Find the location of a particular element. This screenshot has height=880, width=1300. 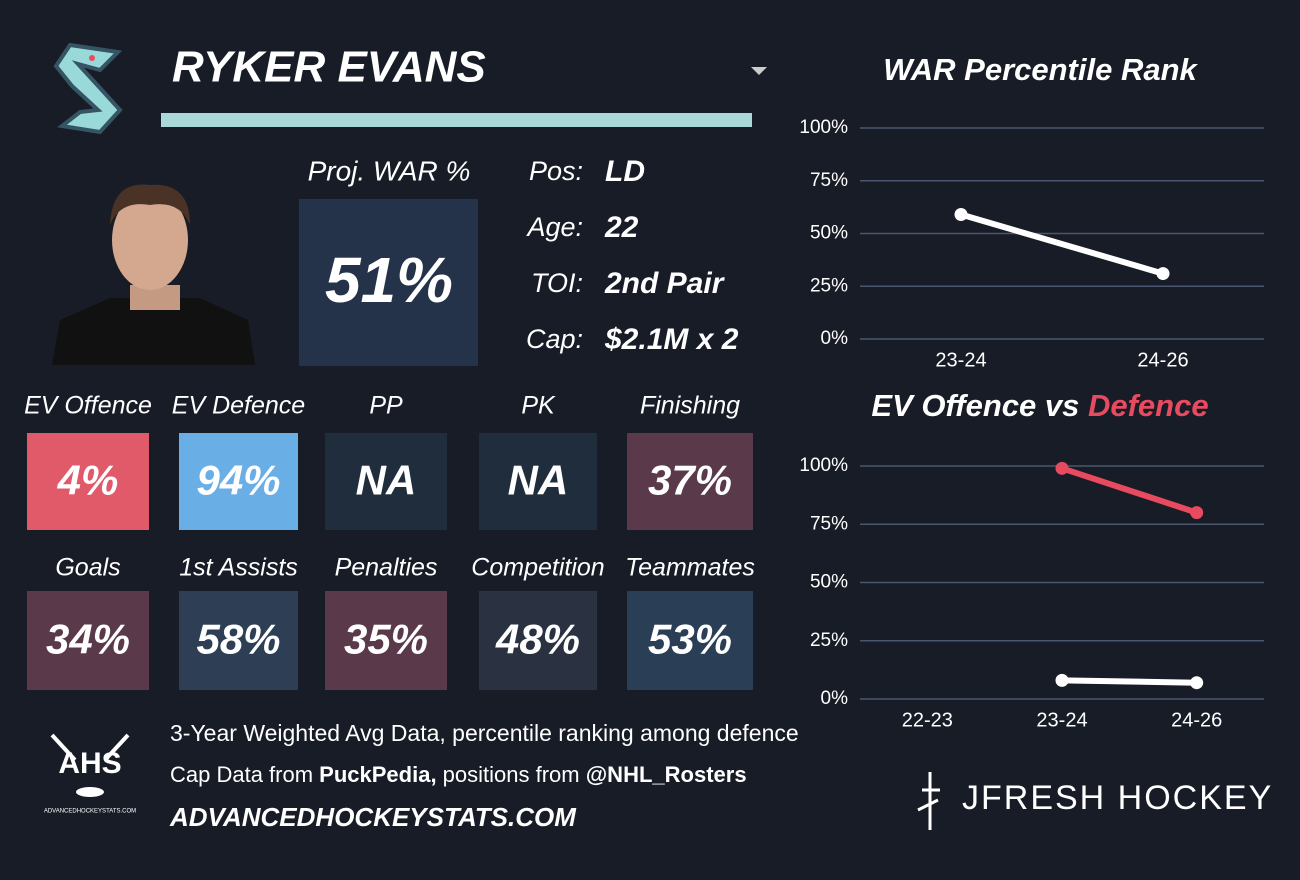

tile-label: PP is located at coordinates (386, 406).